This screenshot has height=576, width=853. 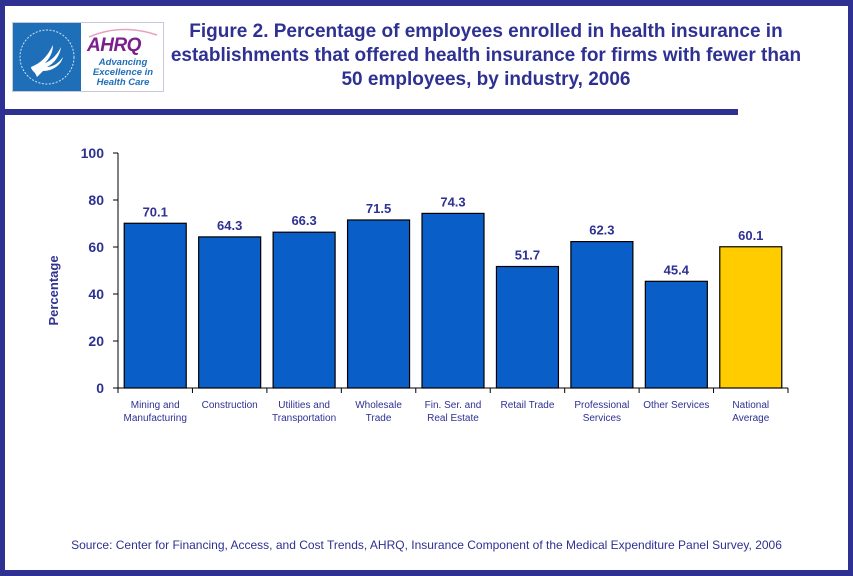 I want to click on y-tick-label: 100, so click(x=93, y=153).